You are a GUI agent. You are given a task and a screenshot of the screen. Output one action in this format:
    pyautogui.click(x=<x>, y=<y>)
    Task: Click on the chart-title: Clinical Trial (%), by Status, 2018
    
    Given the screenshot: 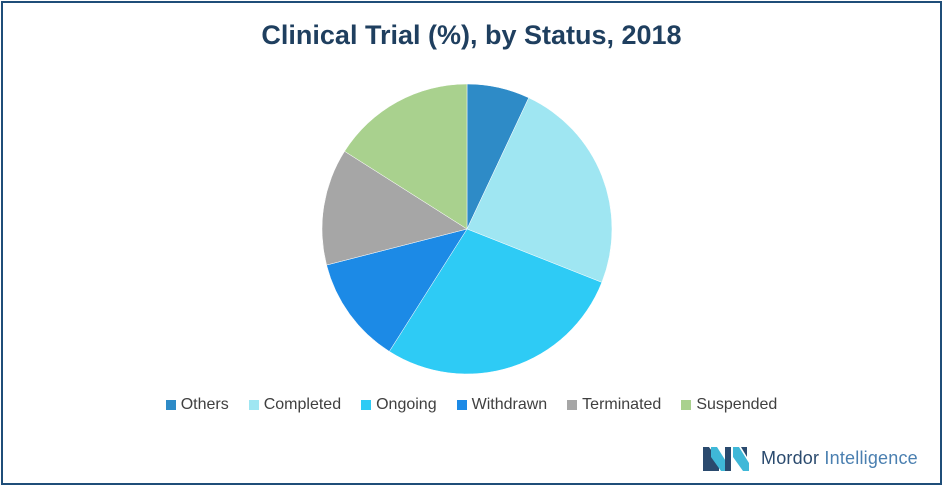 What is the action you would take?
    pyautogui.click(x=471, y=35)
    